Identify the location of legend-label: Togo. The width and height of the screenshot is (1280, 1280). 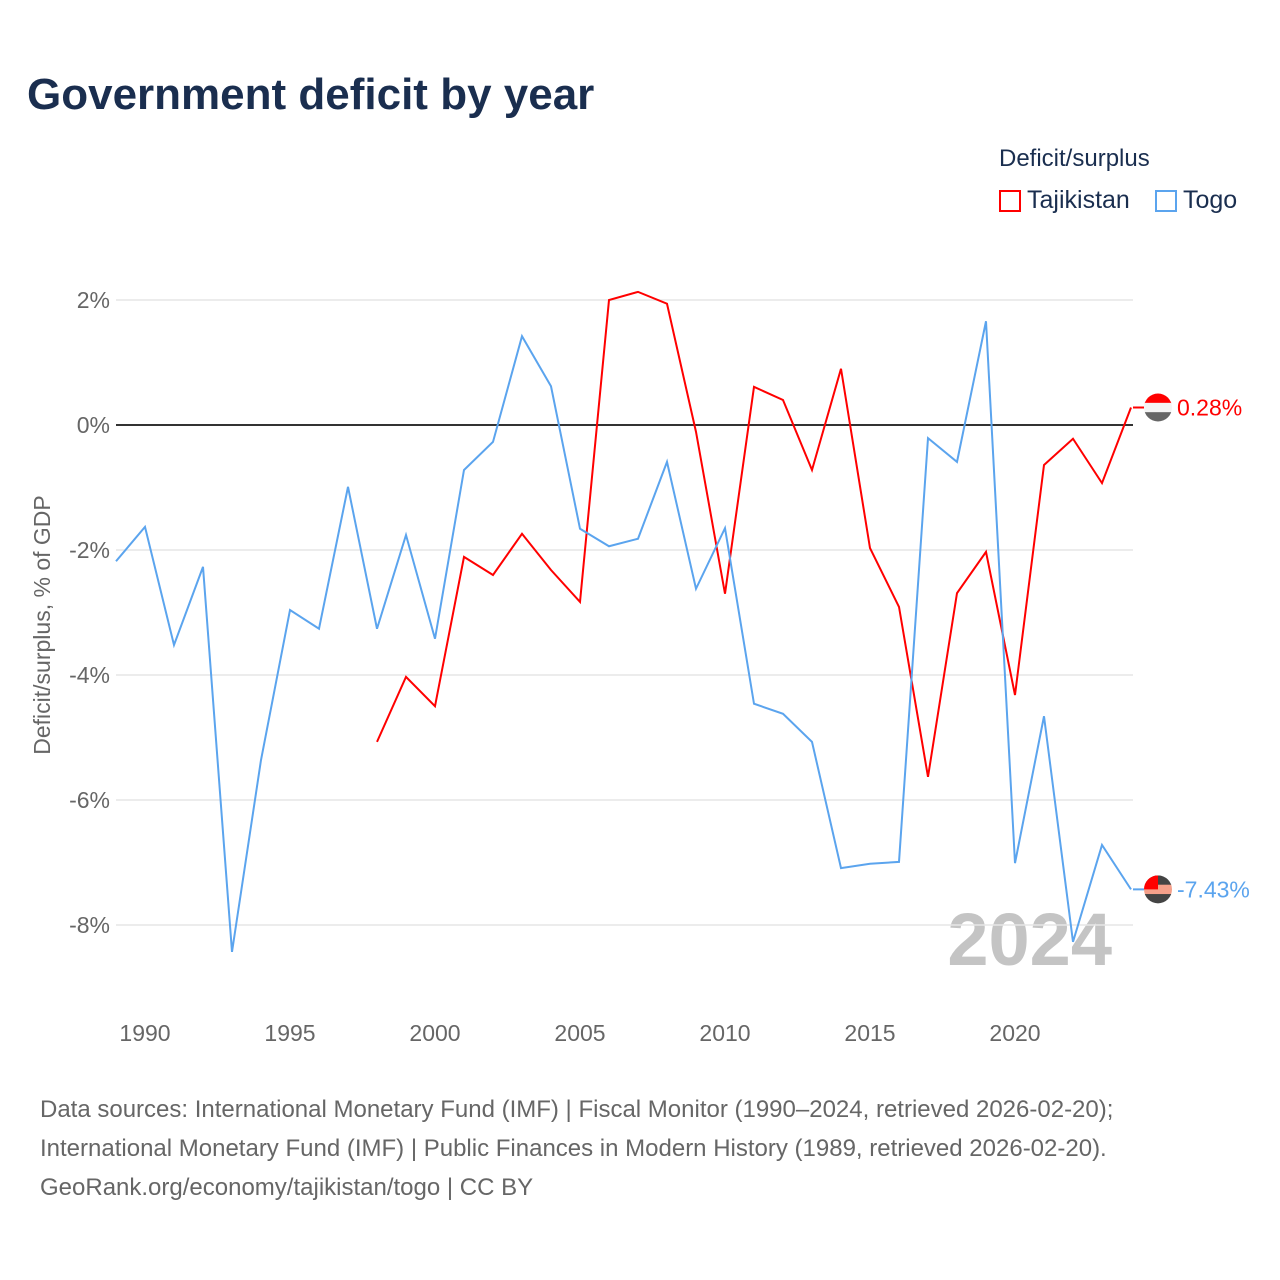
(1210, 200).